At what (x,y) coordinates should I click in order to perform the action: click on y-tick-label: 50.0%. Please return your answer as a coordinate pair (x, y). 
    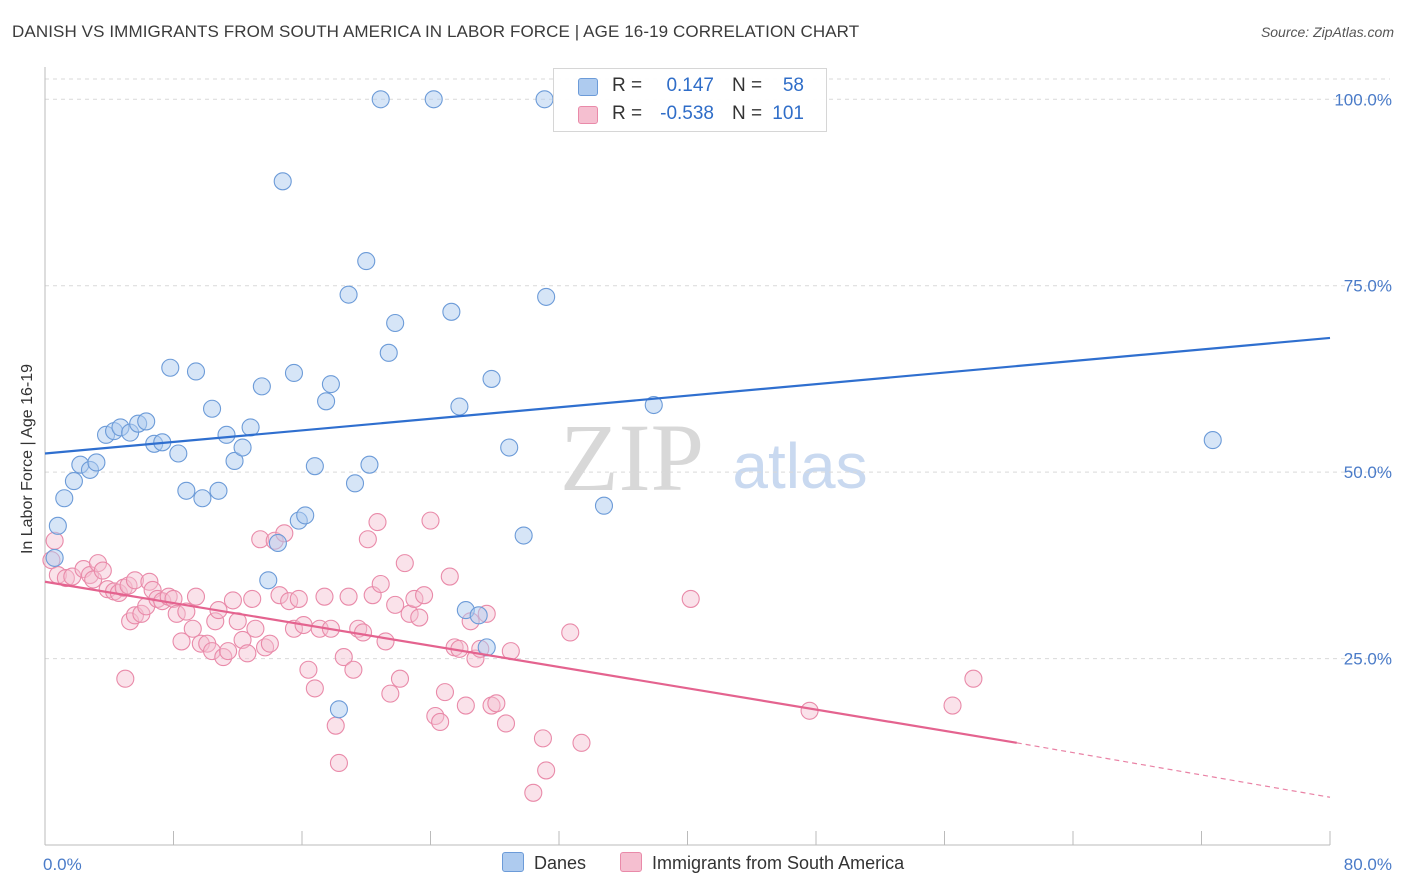
    Looking at the image, I should click on (1368, 472).